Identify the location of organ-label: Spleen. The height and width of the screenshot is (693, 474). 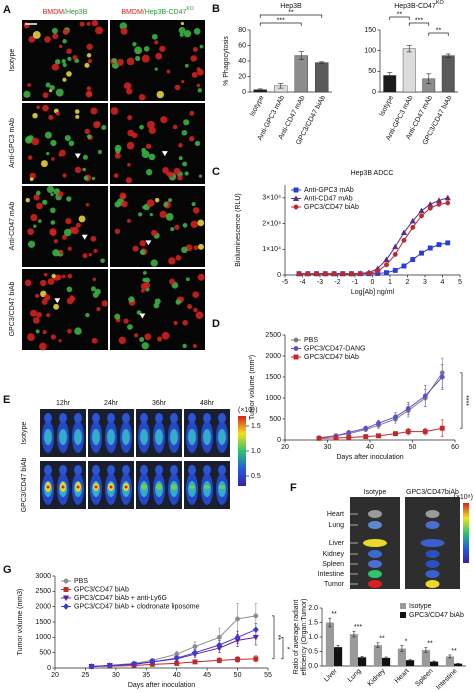
(333, 564).